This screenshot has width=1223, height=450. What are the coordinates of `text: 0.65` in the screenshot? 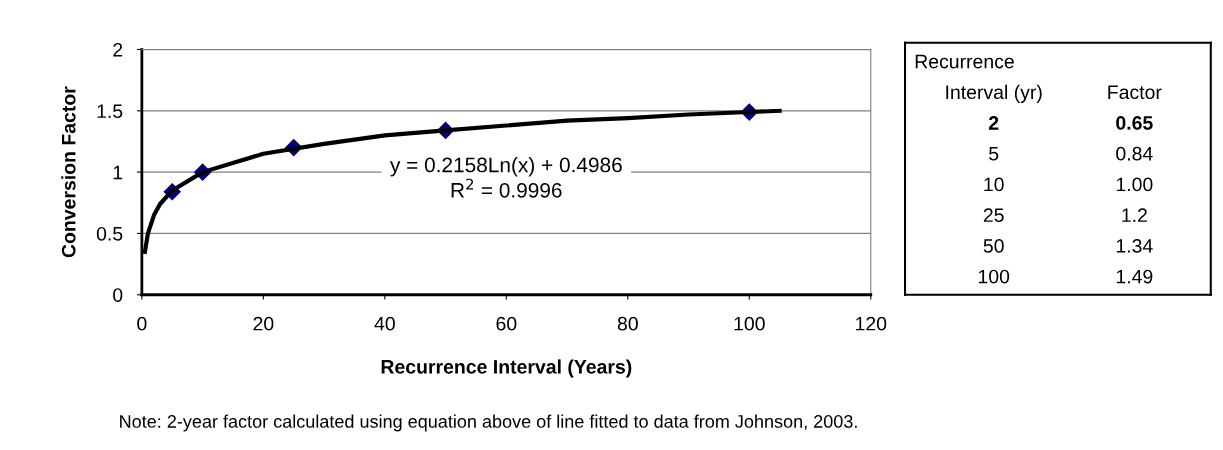 It's located at (1134, 123).